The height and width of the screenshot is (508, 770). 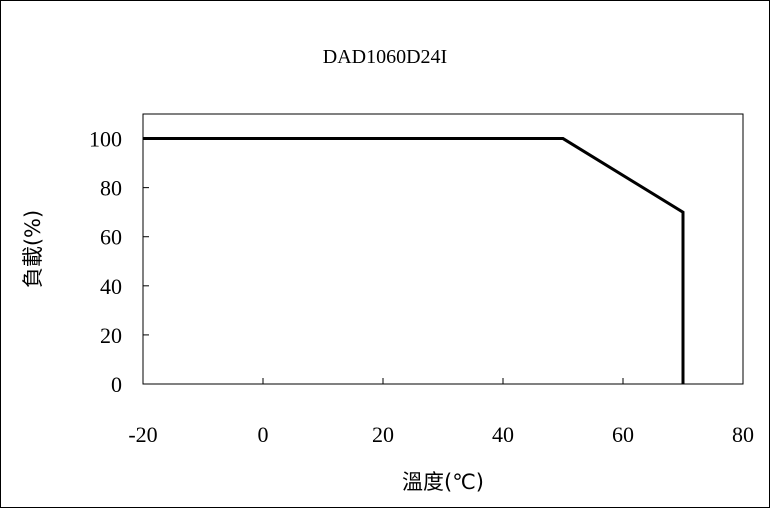 What do you see at coordinates (142, 434) in the screenshot?
I see `x-tick-label: -20` at bounding box center [142, 434].